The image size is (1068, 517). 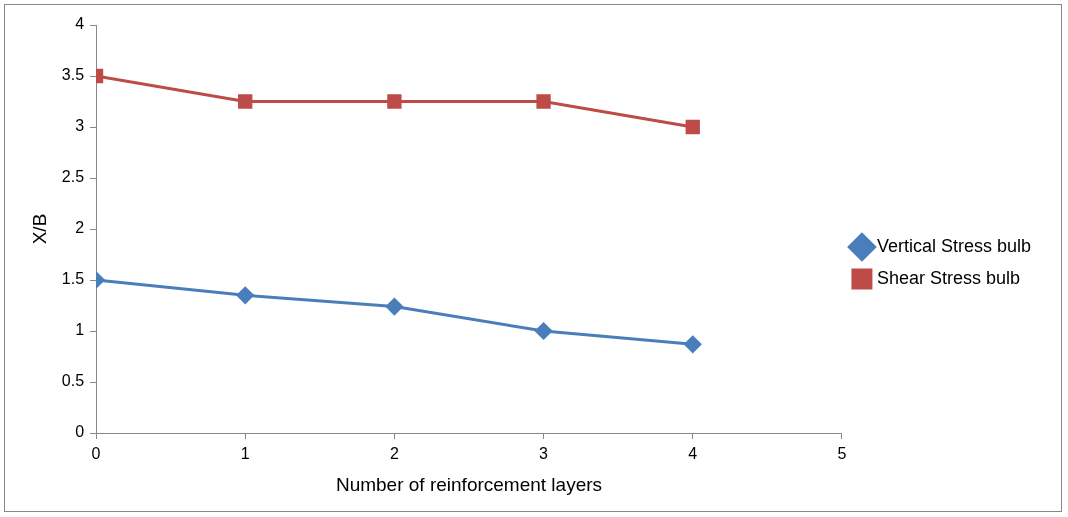 What do you see at coordinates (954, 245) in the screenshot?
I see `legend-label: Vertical Stress bulb` at bounding box center [954, 245].